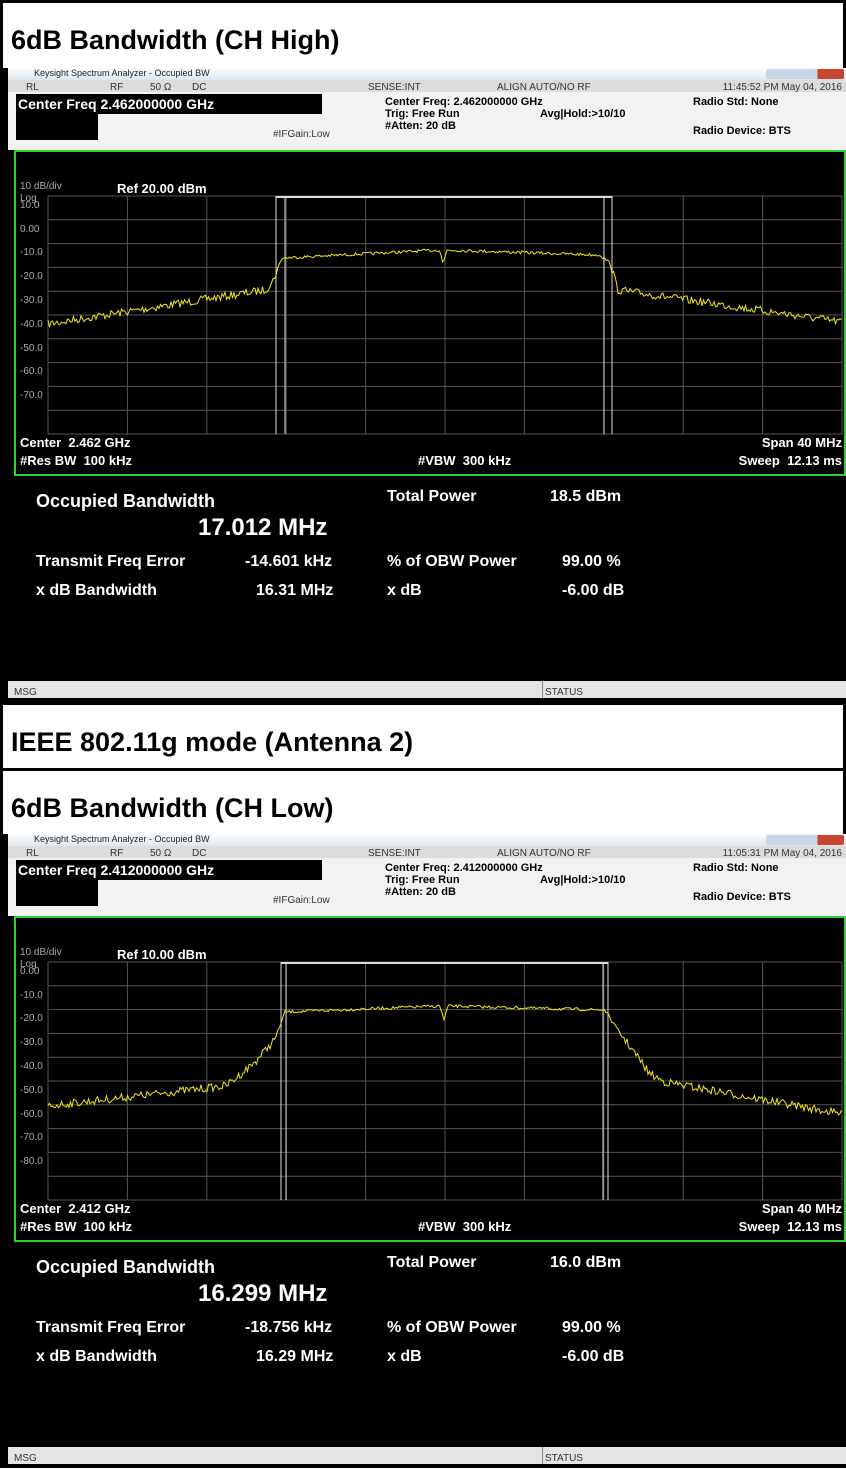  I want to click on if-gain: #IFGain:Low, so click(301, 134).